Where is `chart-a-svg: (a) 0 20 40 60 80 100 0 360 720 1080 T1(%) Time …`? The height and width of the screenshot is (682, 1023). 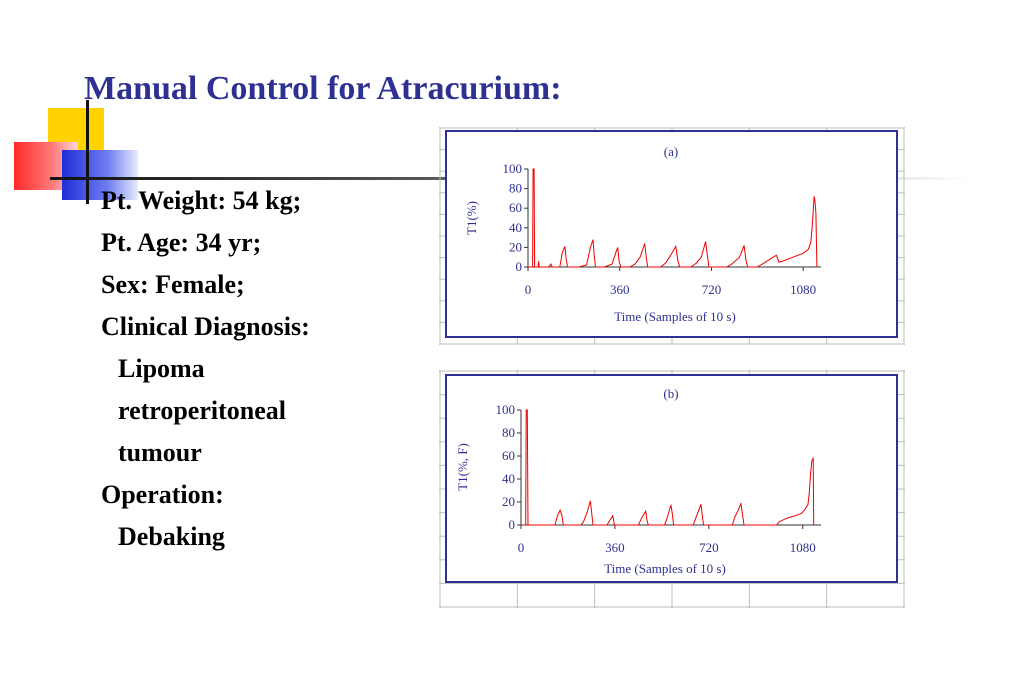
chart-a-svg: (a) 0 20 40 60 80 100 0 360 720 1080 T1(%) Time … is located at coordinates (672, 236).